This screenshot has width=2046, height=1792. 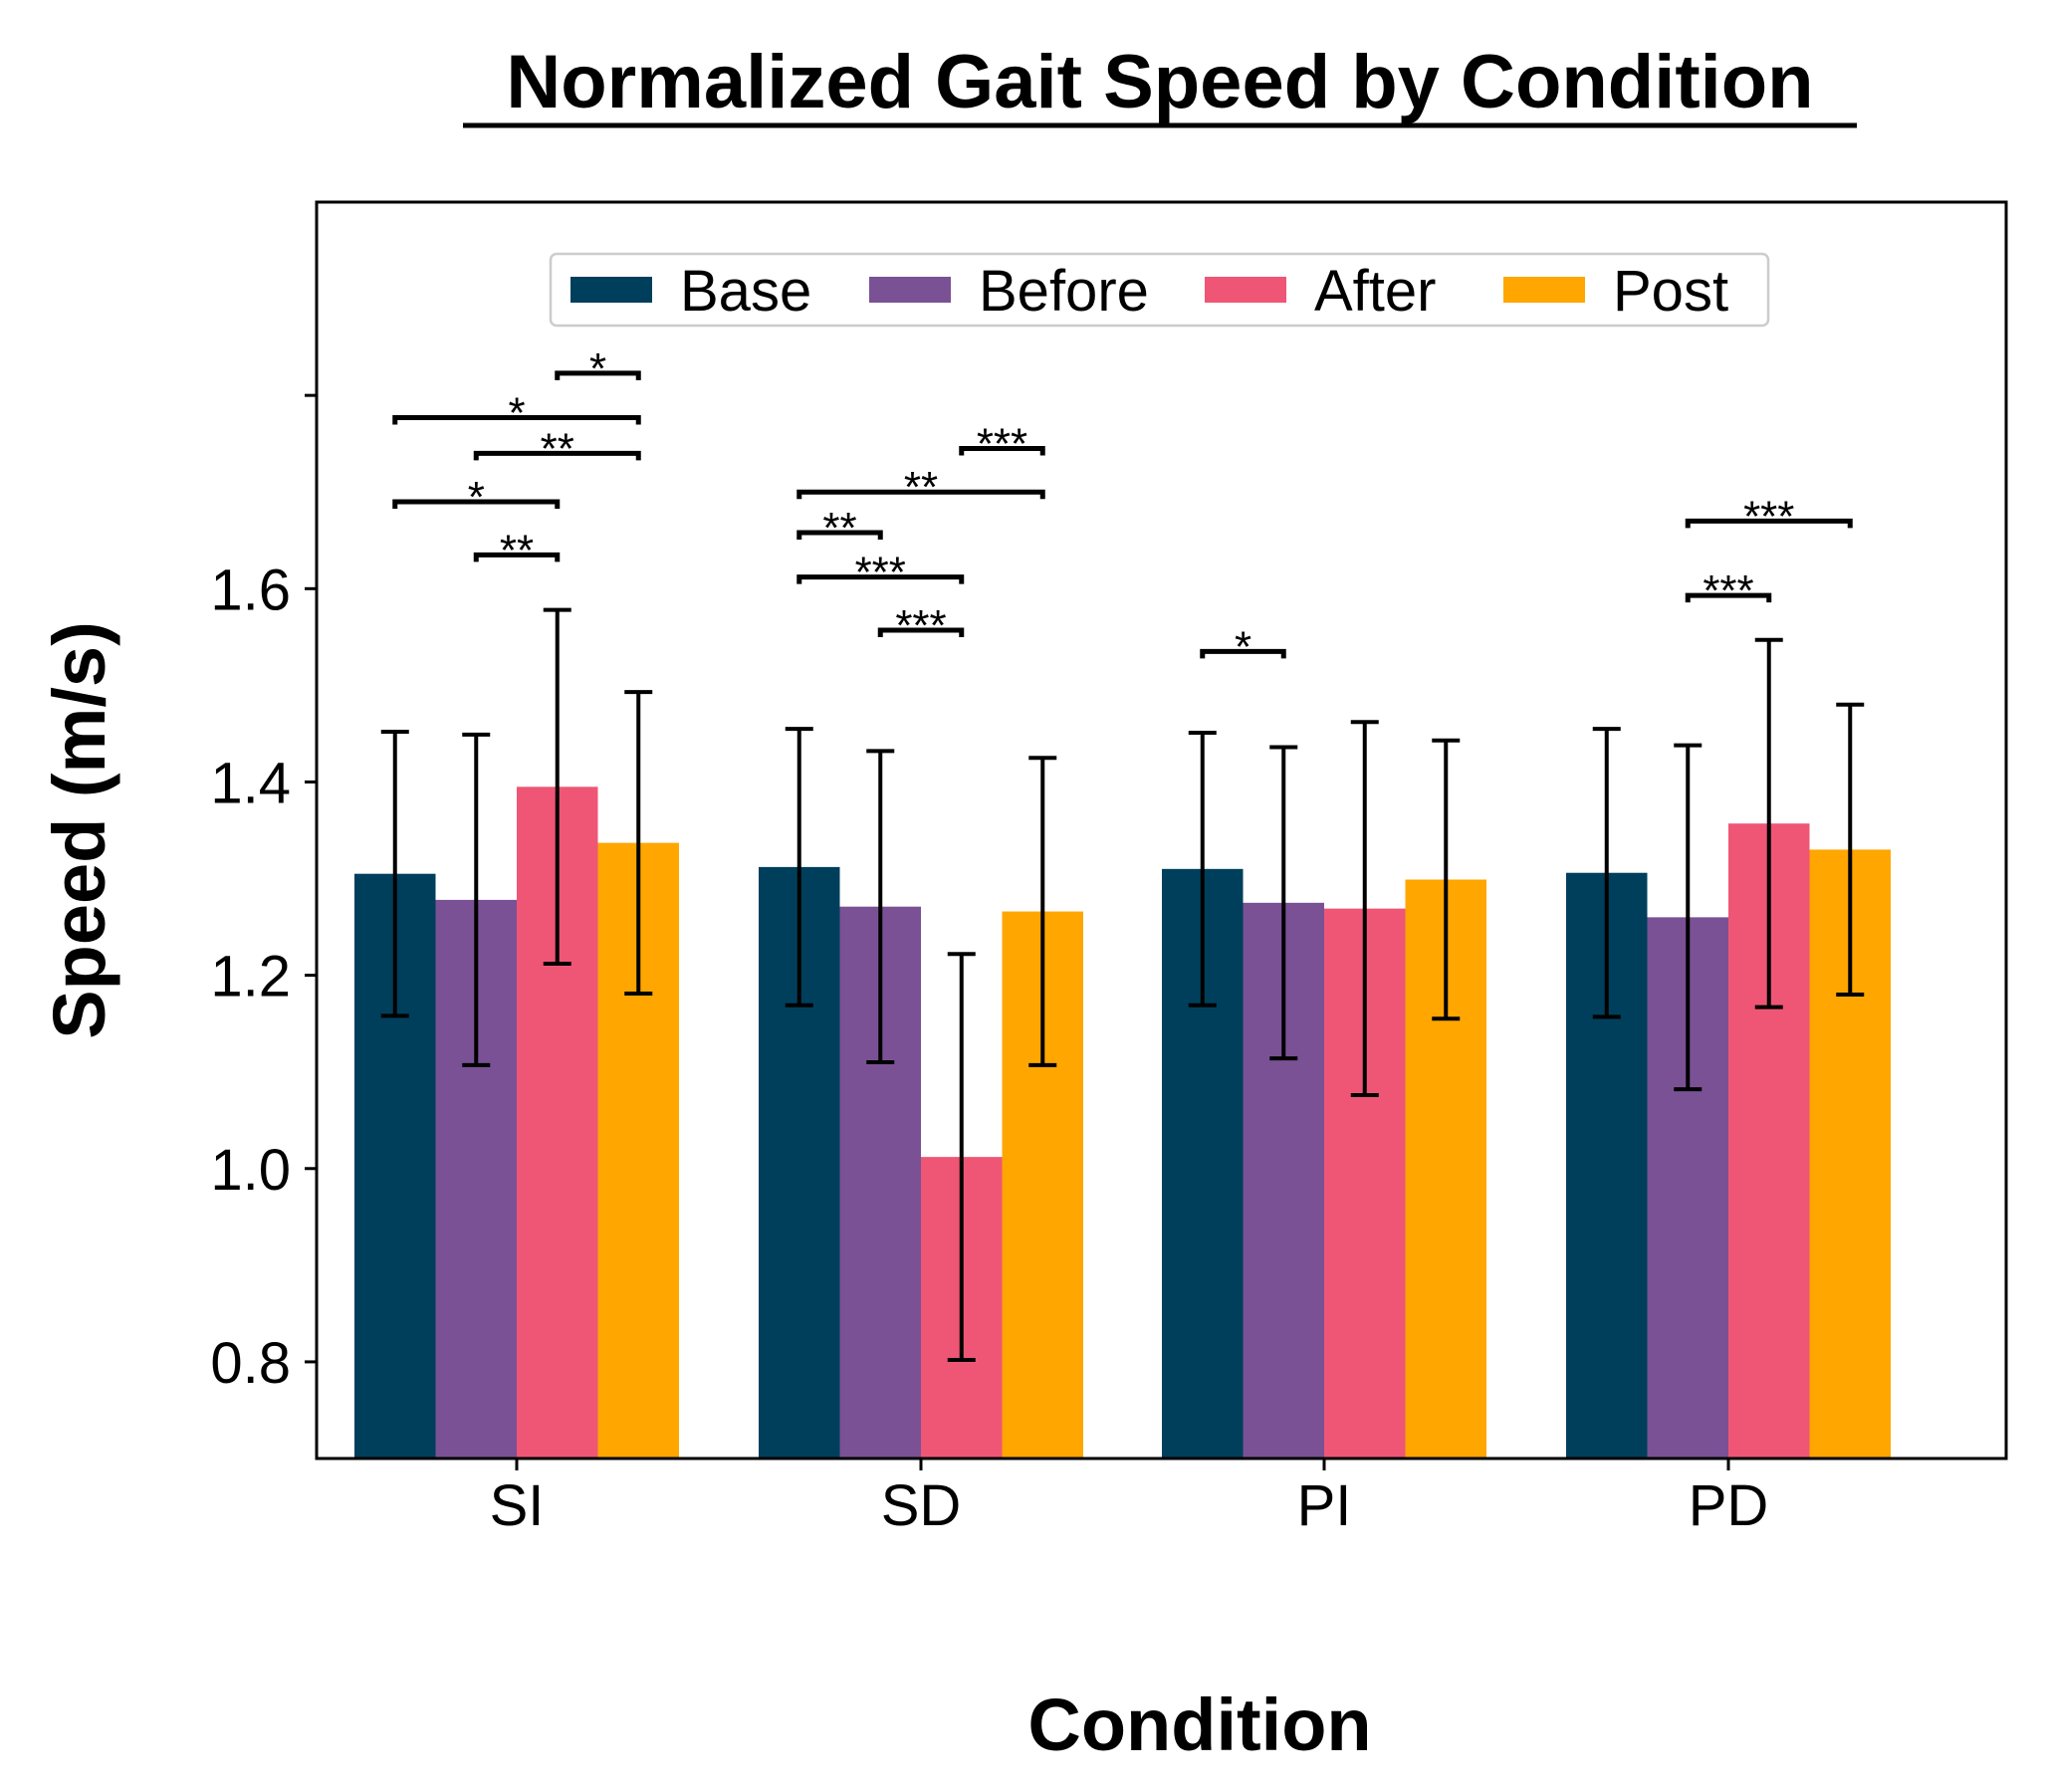 What do you see at coordinates (517, 1506) in the screenshot?
I see `x-tick-label: SI` at bounding box center [517, 1506].